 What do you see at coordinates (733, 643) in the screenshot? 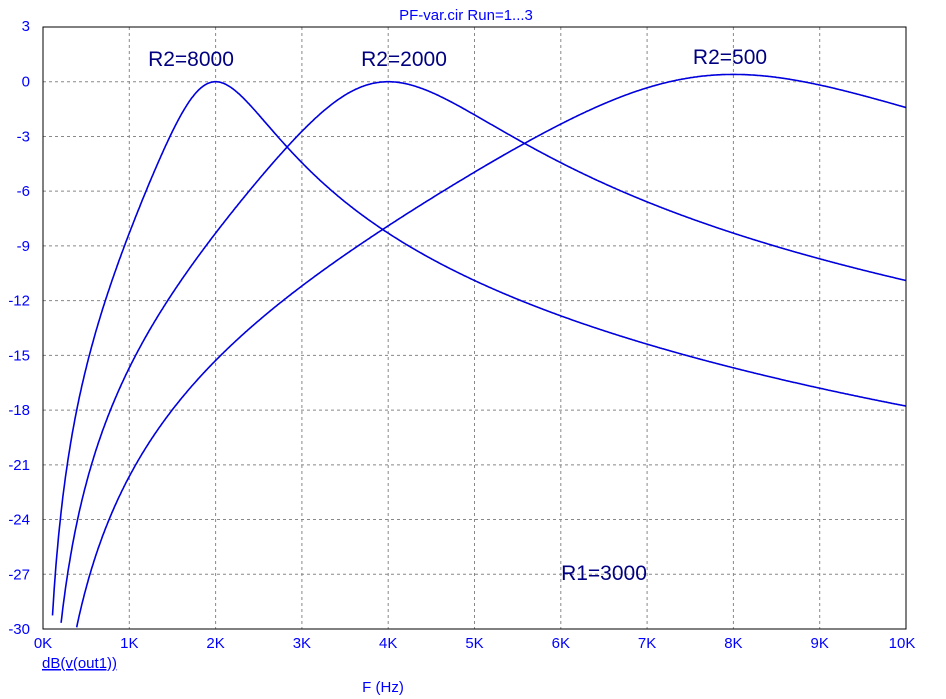
I see `x-tick-label: 8K` at bounding box center [733, 643].